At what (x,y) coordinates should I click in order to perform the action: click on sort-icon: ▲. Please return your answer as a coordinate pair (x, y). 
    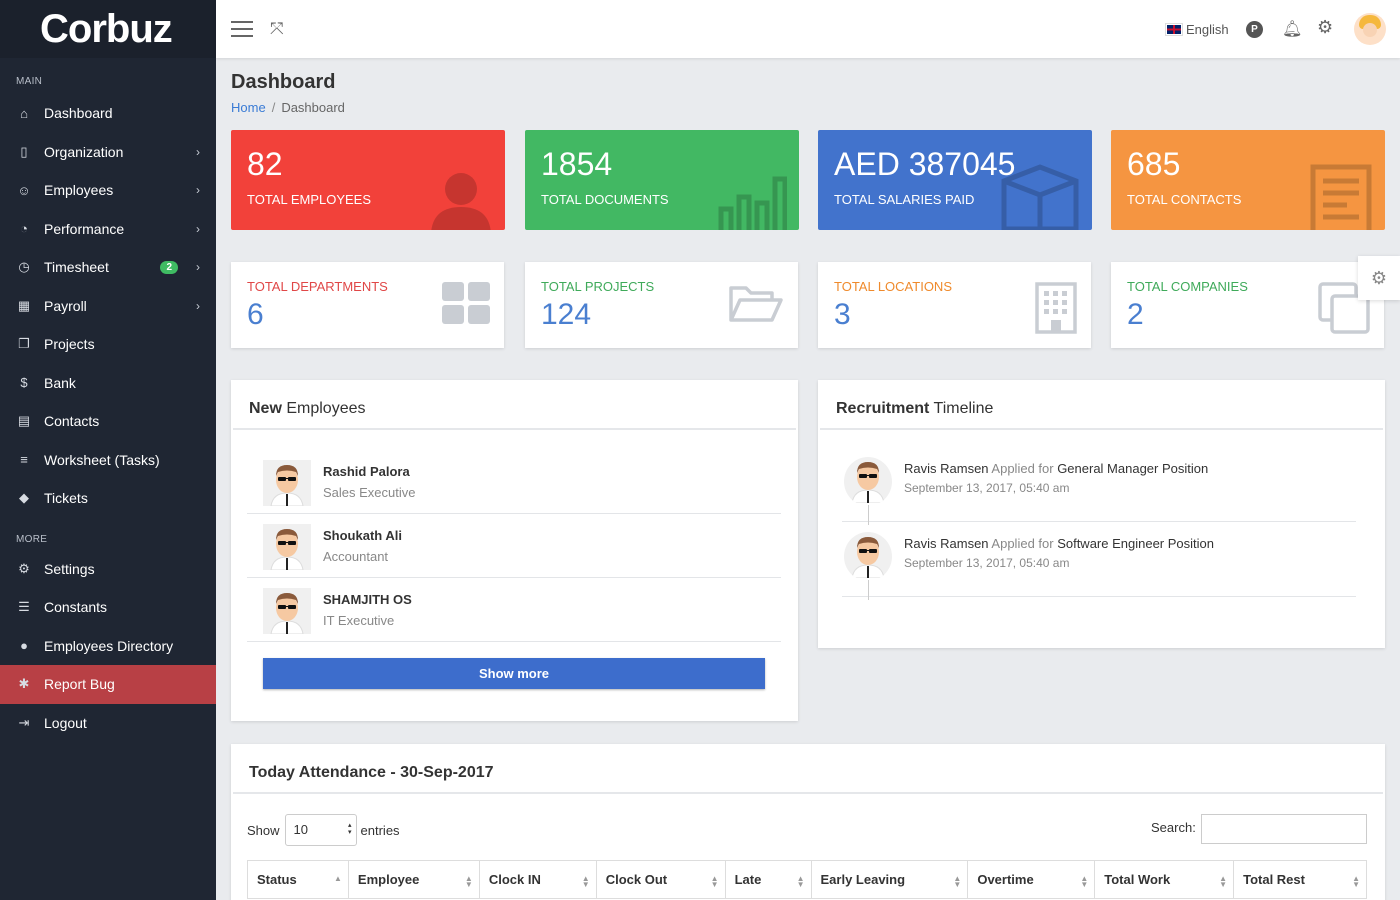
    Looking at the image, I should click on (338, 878).